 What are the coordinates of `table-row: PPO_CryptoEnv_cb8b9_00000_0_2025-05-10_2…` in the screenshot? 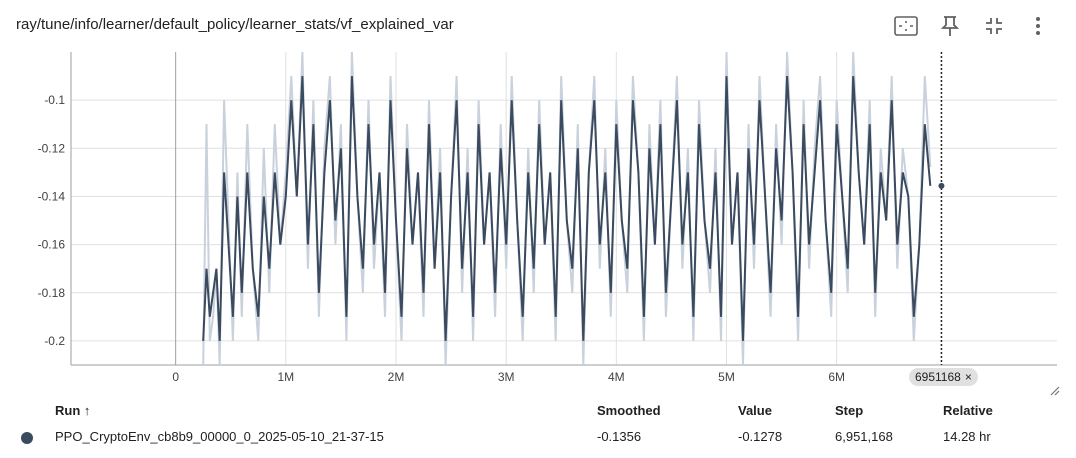 It's located at (538, 437).